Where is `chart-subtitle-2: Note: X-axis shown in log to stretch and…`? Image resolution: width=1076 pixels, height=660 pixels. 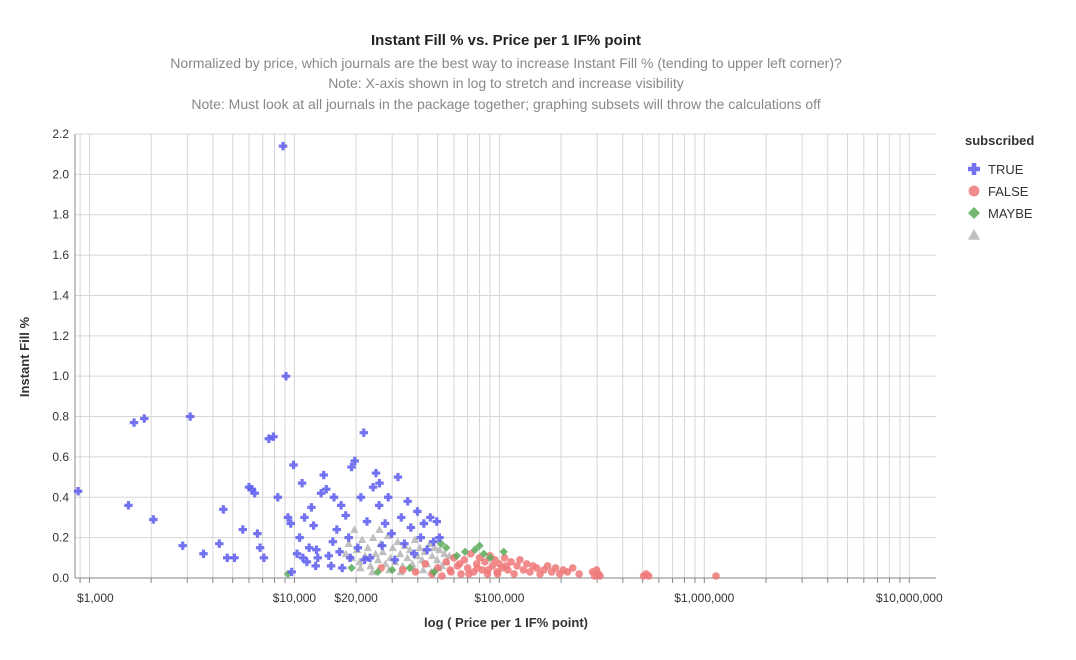
chart-subtitle-2: Note: X-axis shown in log to stretch and… is located at coordinates (506, 83).